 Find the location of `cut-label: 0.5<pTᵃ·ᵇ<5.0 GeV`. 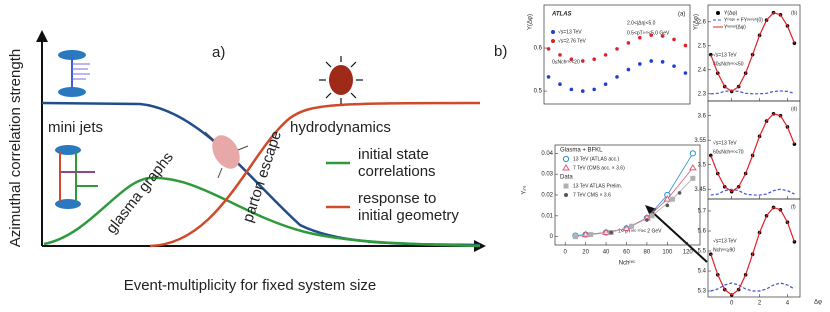

cut-label: 0.5<pTᵃ·ᵇ<5.0 GeV is located at coordinates (648, 33).